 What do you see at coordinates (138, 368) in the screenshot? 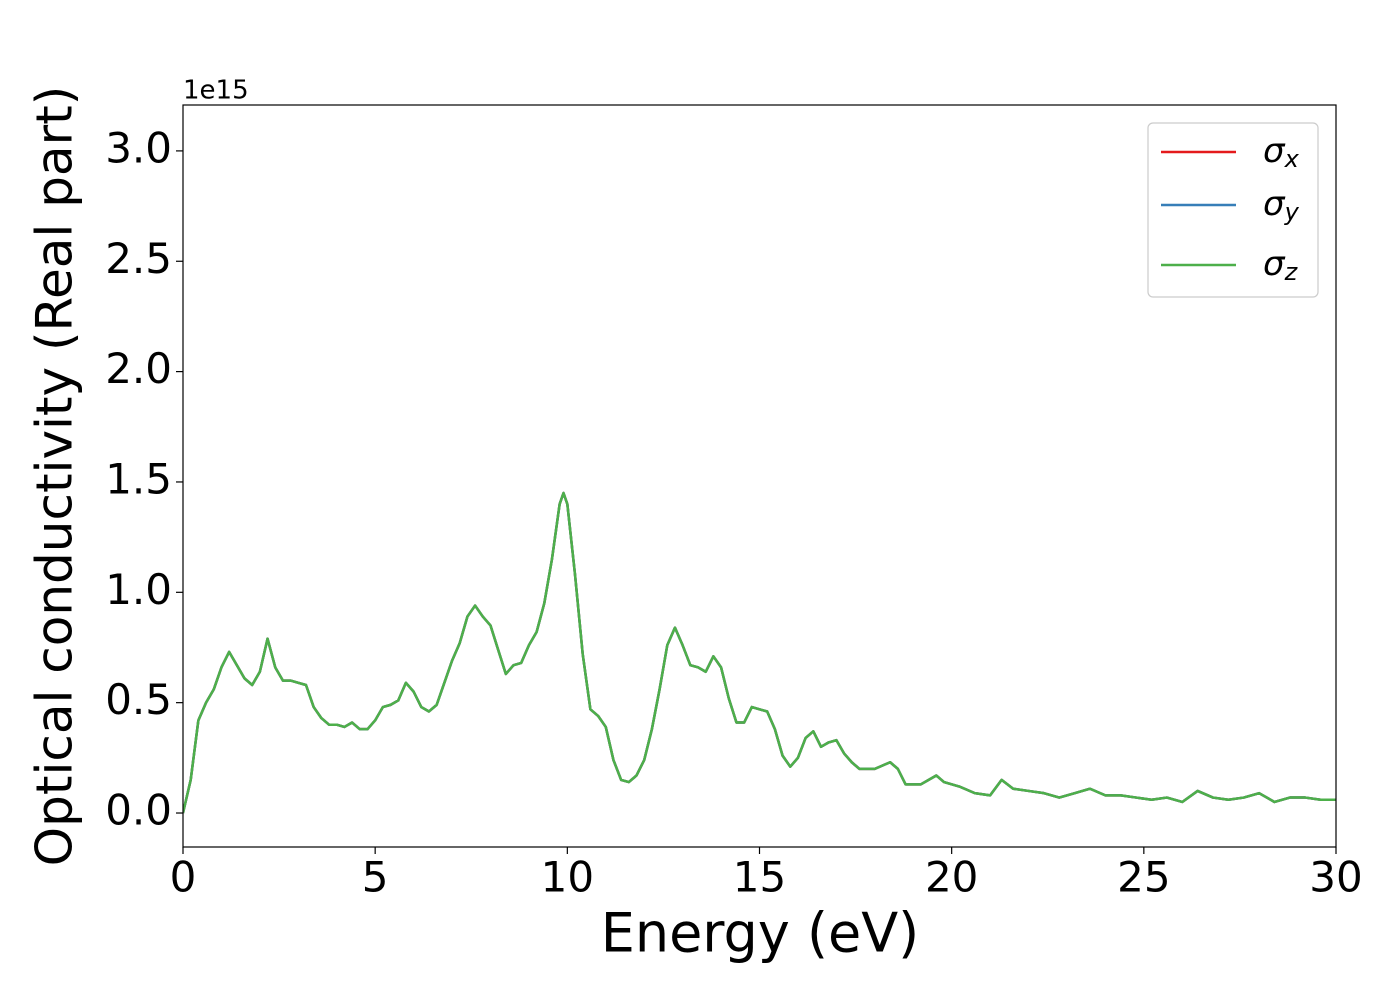
I see `y-tick-label: 2.0` at bounding box center [138, 368].